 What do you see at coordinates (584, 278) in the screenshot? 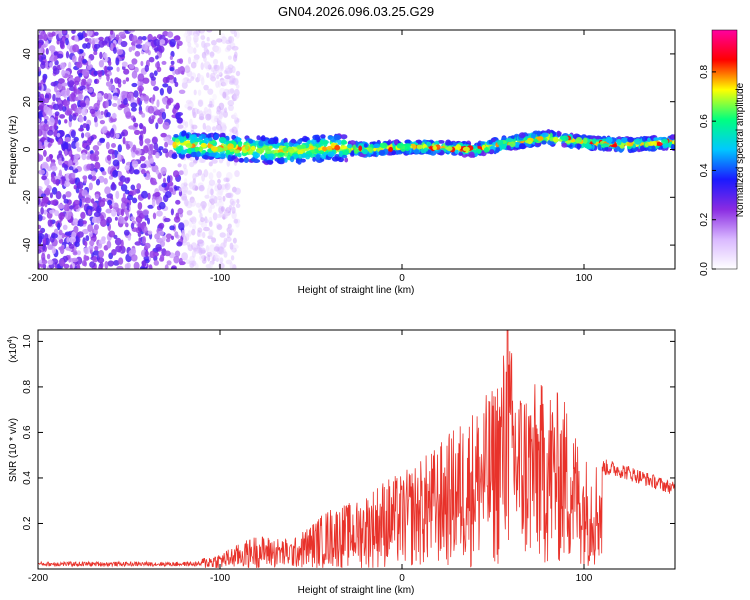
I see `x-tick-label: 100` at bounding box center [584, 278].